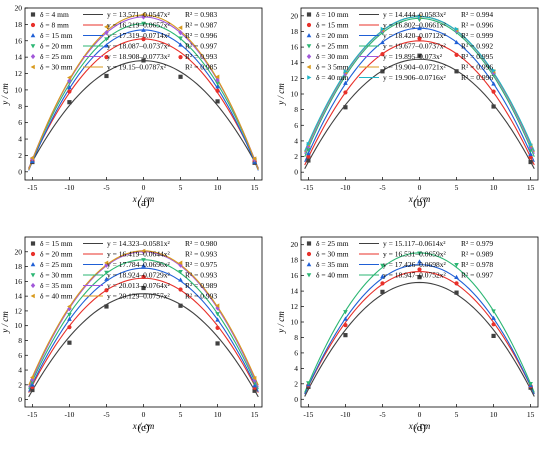 The height and width of the screenshot is (463, 550). What do you see at coordinates (414, 254) in the screenshot?
I see `legend-equation: y = 16.531–0.0659x²` at bounding box center [414, 254].